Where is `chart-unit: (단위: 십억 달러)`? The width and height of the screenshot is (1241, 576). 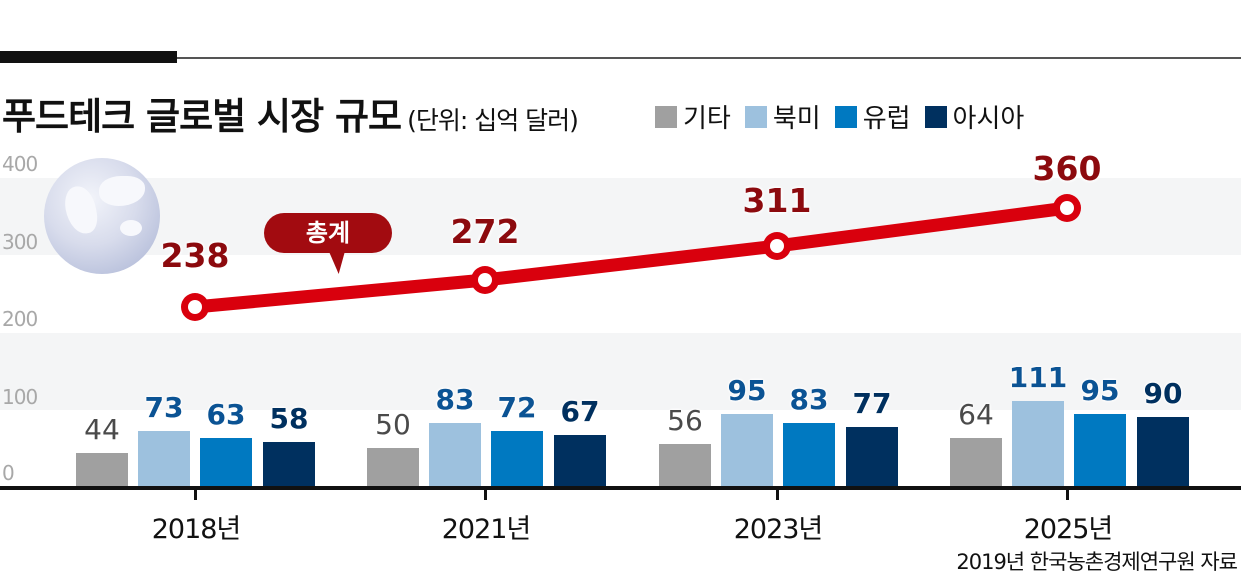 chart-unit: (단위: 십억 달러) is located at coordinates (493, 120).